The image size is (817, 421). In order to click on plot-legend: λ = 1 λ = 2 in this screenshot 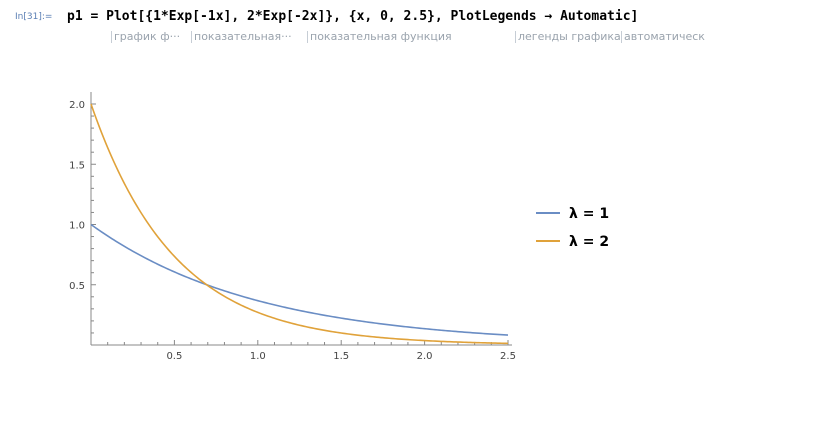, I will do `click(572, 228)`.